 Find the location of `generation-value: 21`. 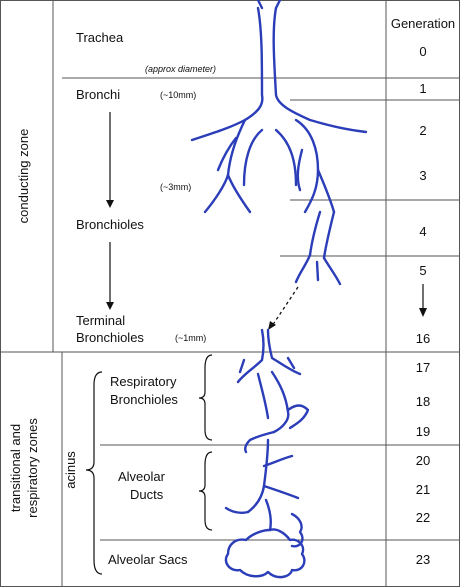

generation-value: 21 is located at coordinates (423, 489).